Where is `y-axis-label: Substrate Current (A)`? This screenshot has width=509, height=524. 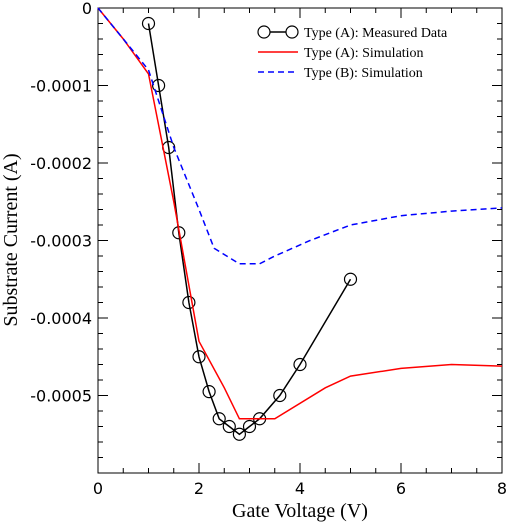
y-axis-label: Substrate Current (A) is located at coordinates (11, 239).